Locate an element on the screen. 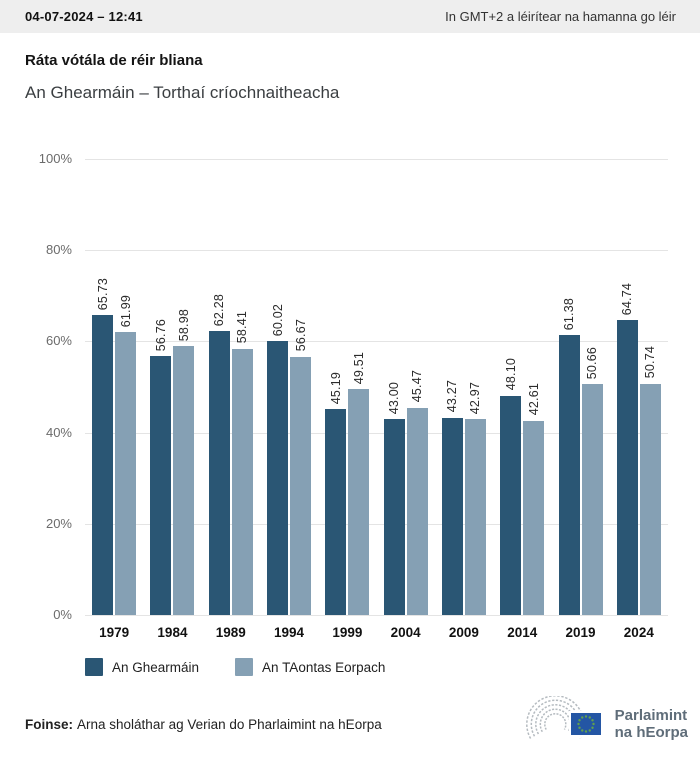 This screenshot has height=760, width=700. bar: 62.28 is located at coordinates (219, 454).